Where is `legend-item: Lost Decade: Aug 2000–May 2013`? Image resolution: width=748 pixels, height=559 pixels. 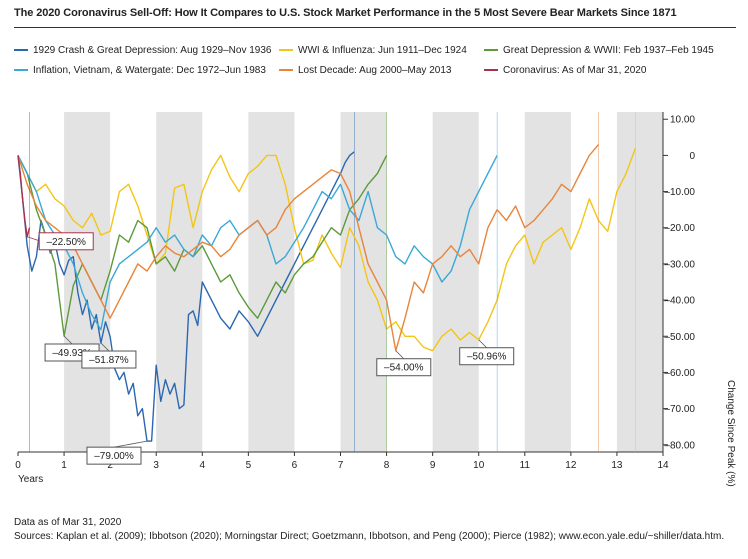
legend-item: Lost Decade: Aug 2000–May 2013 is located at coordinates (365, 70).